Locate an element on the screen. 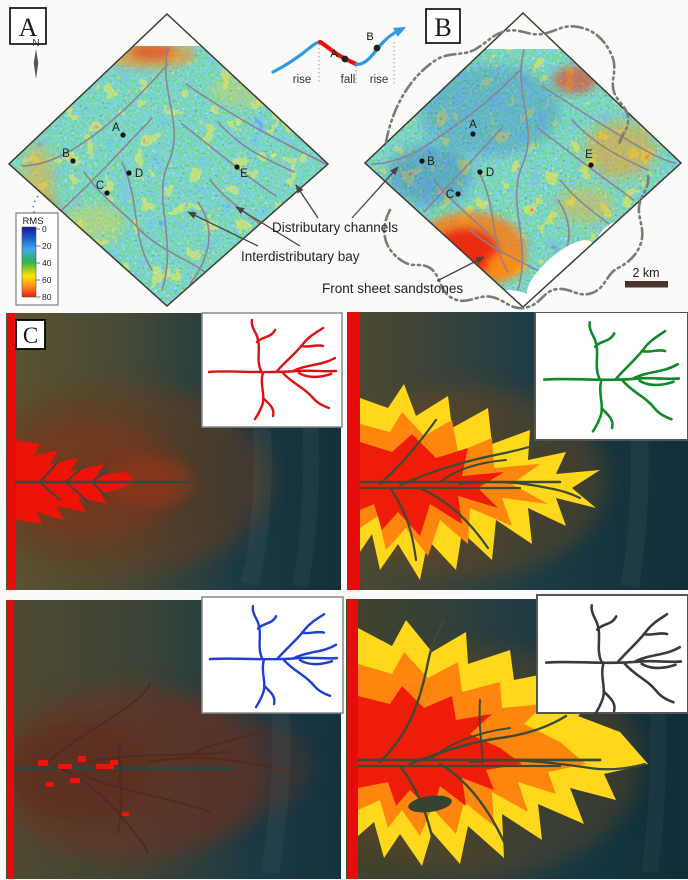 This screenshot has width=688, height=880. arrow-distributary-a is located at coordinates (307, 201).